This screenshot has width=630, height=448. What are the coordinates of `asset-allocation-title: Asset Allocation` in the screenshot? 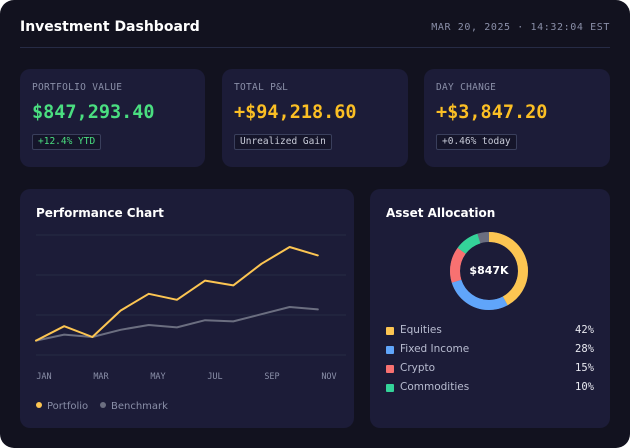 It's located at (441, 213).